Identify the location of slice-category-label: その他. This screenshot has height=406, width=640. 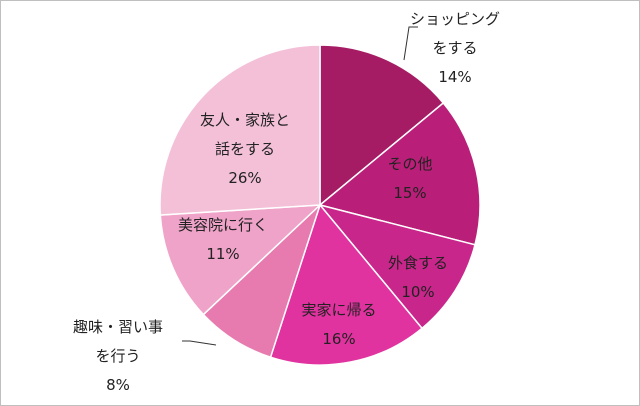
(409, 164).